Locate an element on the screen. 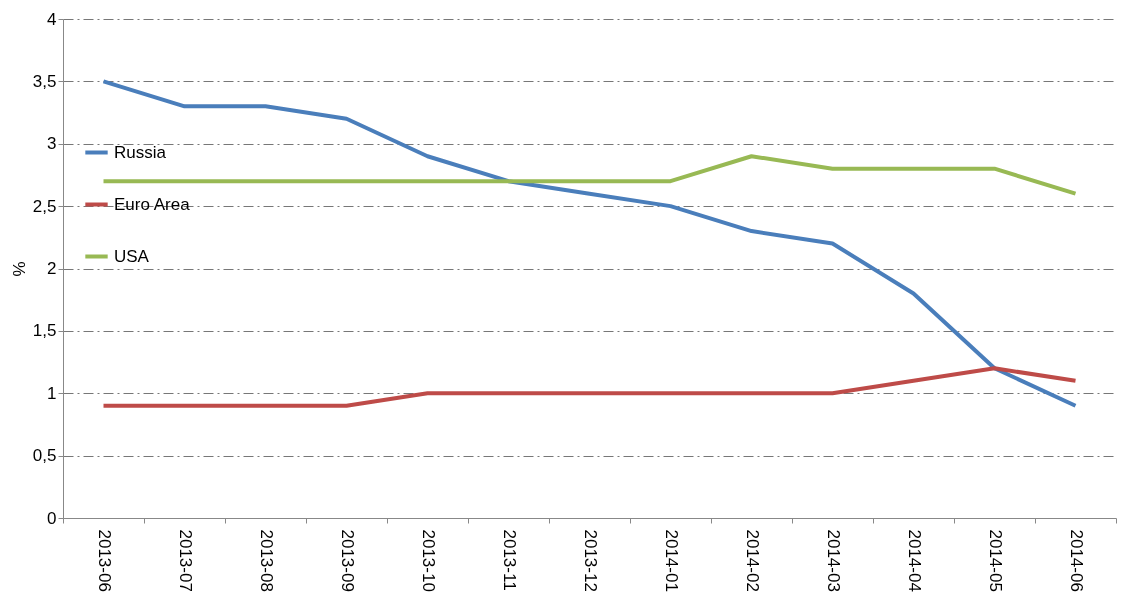 This screenshot has height=597, width=1142. legend-label: Euro Area is located at coordinates (152, 204).